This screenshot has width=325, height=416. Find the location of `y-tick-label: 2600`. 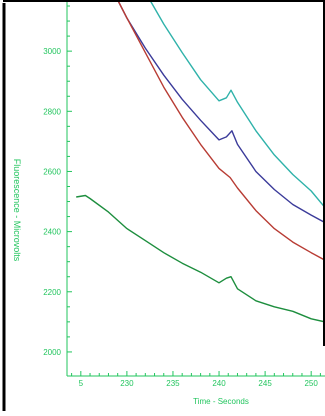

y-tick-label: 2600 is located at coordinates (52, 171).